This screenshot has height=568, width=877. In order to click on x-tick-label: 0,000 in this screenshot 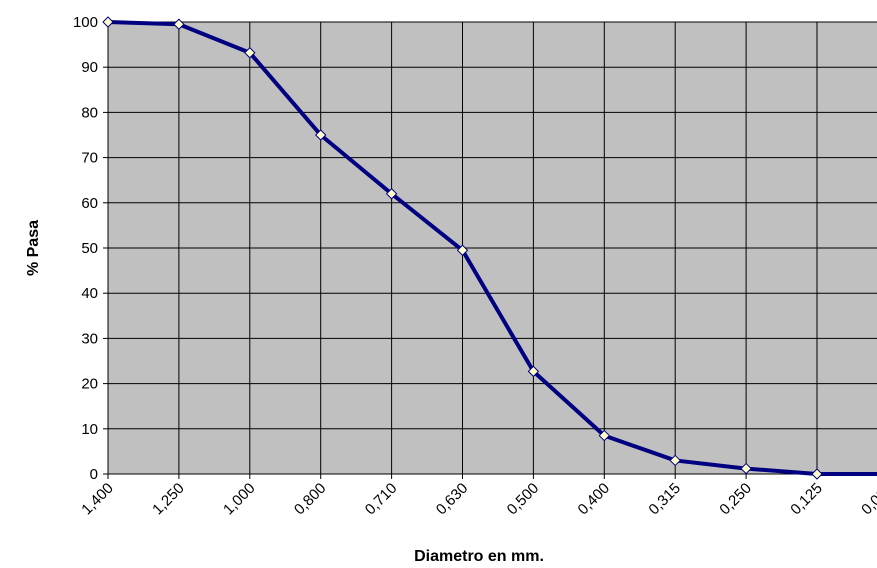, I will do `click(867, 499)`.